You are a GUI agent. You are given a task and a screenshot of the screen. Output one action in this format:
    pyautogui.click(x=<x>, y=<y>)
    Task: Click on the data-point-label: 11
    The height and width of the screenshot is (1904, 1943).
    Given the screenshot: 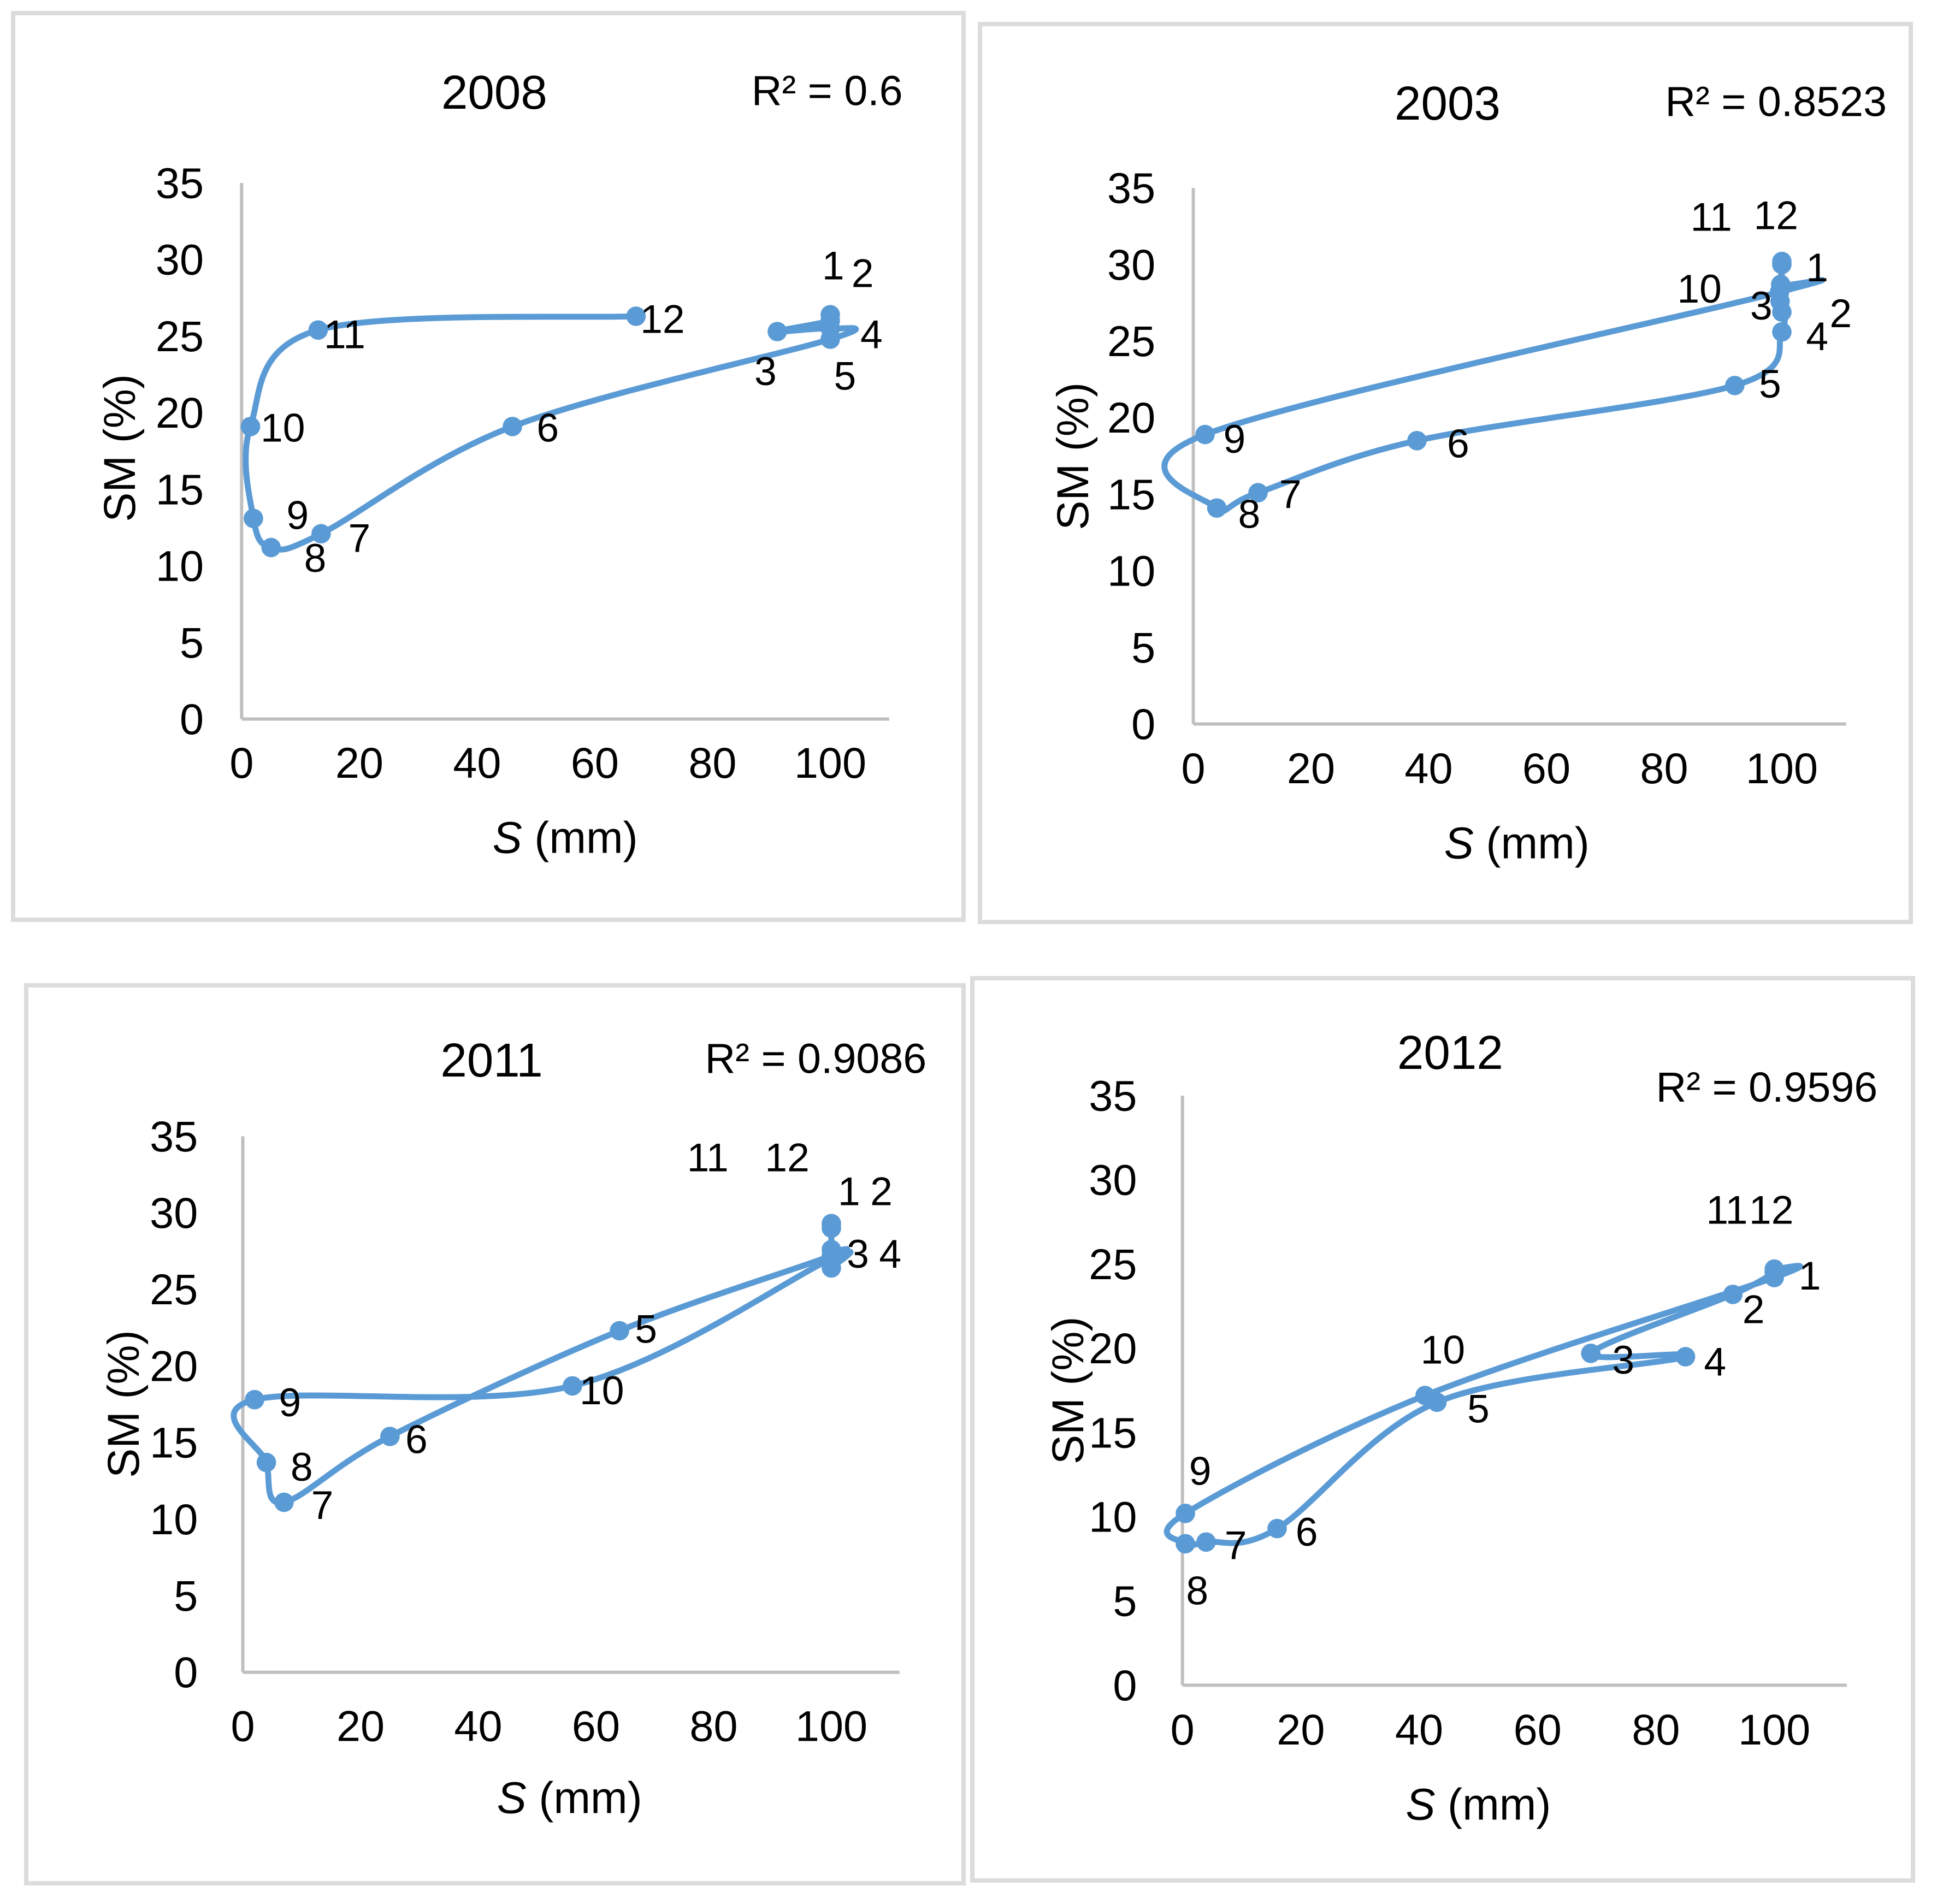 What is the action you would take?
    pyautogui.click(x=1711, y=216)
    